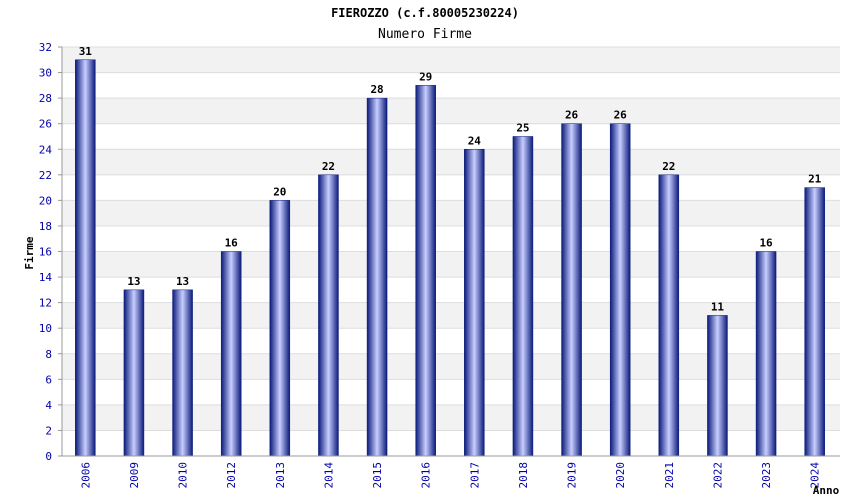 This screenshot has width=850, height=500. Describe the element at coordinates (522, 127) in the screenshot. I see `value-label: 25` at that location.